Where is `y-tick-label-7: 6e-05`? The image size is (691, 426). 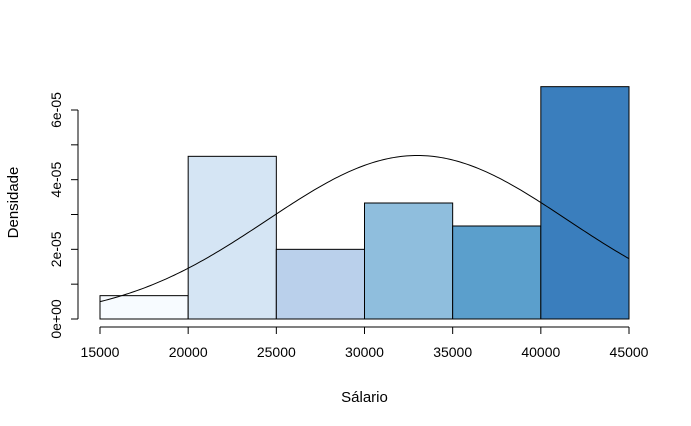 y-tick-label-7: 6e-05 is located at coordinates (56, 110).